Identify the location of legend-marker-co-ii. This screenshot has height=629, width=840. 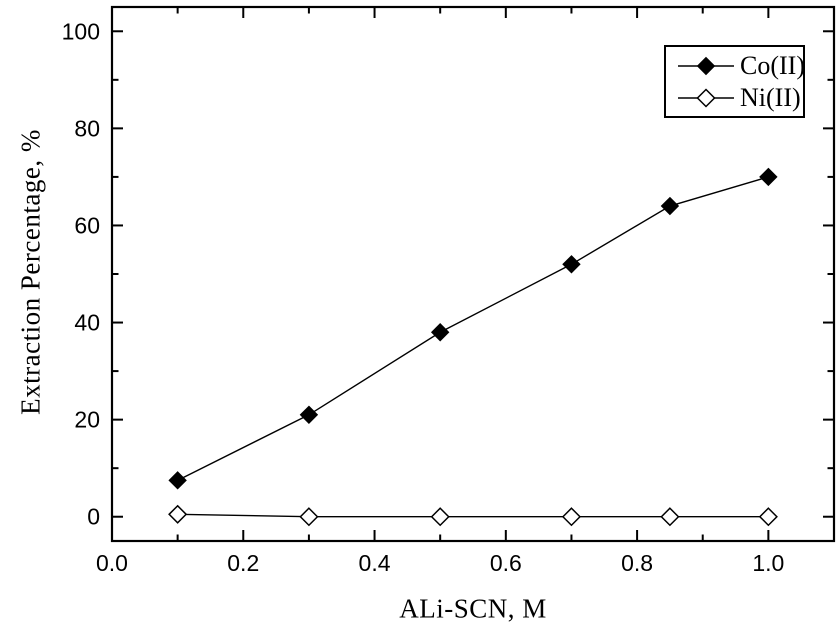
(706, 65).